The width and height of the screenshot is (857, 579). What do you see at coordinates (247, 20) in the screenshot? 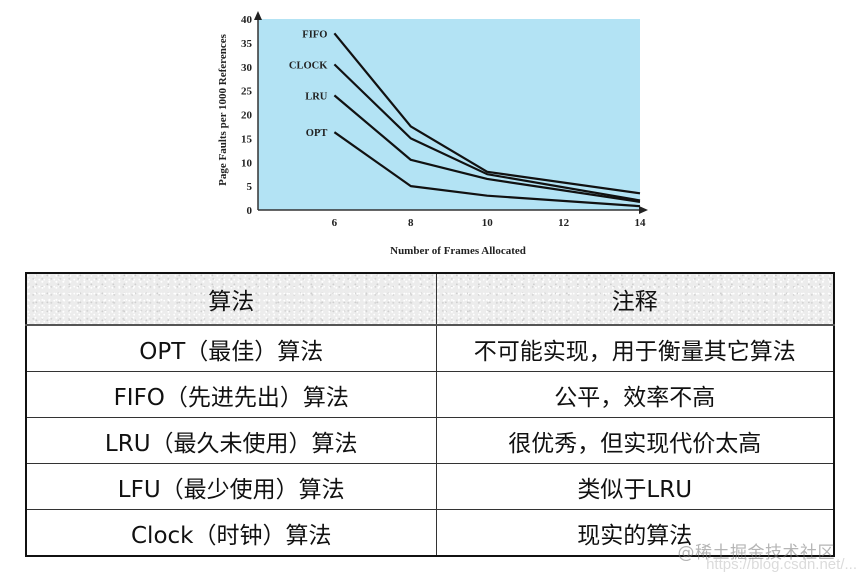
I see `y-tick-label: 40` at bounding box center [247, 20].